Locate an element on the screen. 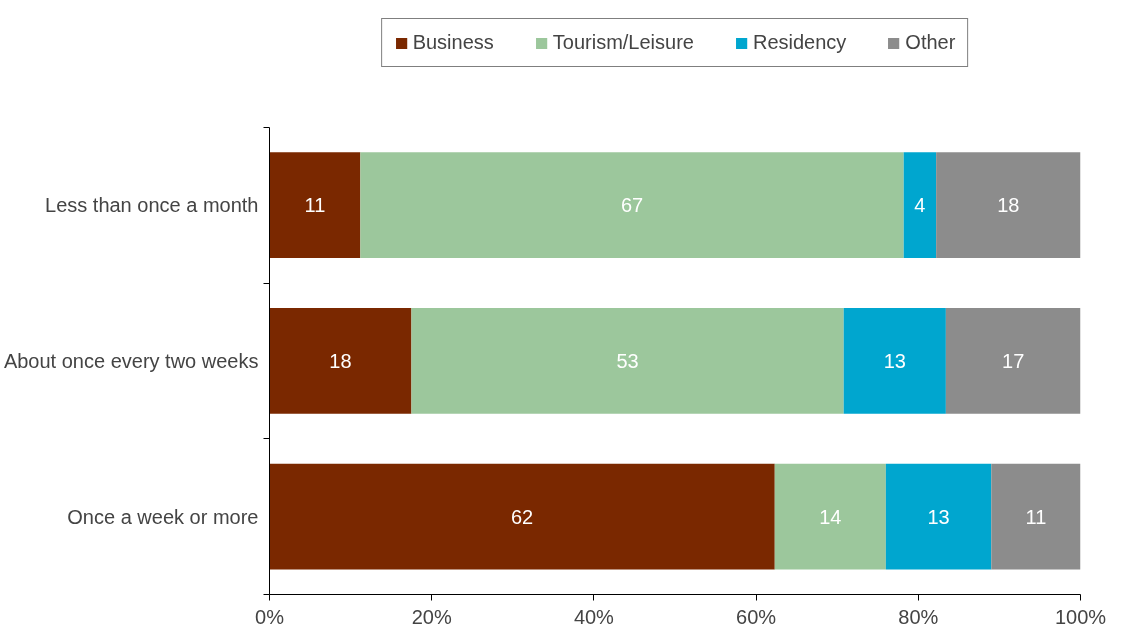 The height and width of the screenshot is (637, 1136). legend-label: Other is located at coordinates (930, 42).